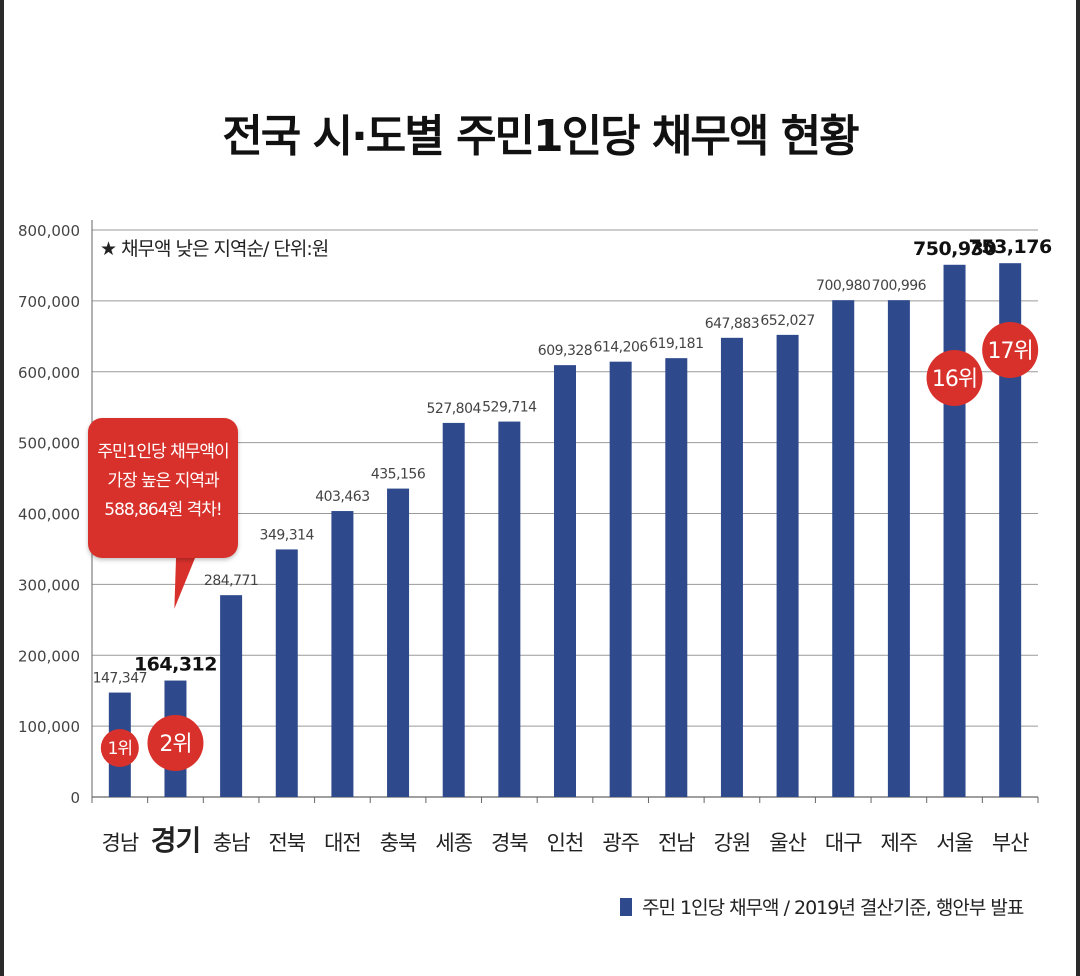  I want to click on frame-edge-right, so click(1078, 488).